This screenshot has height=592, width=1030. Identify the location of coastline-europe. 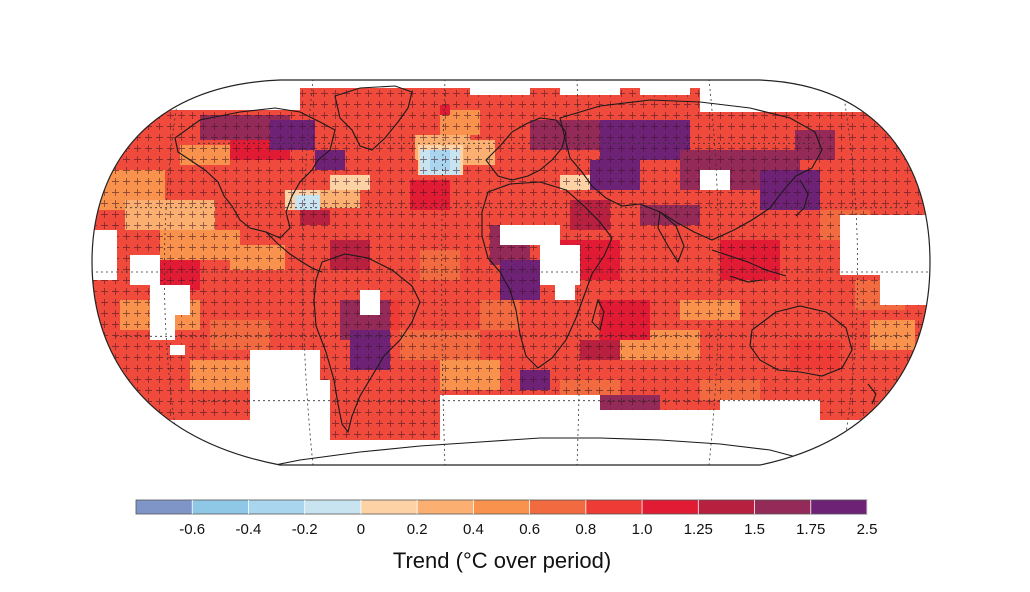
(526, 149).